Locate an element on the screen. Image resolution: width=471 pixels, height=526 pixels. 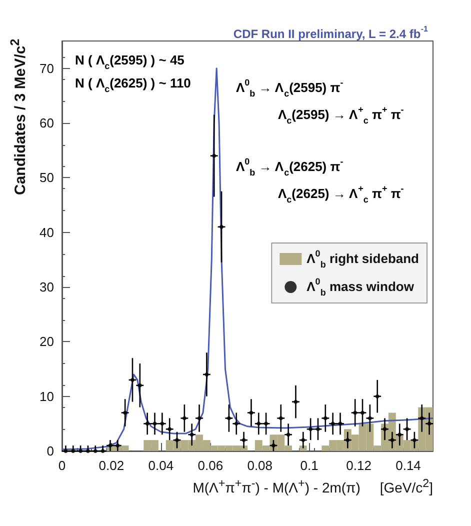
y-tick-label: 30 is located at coordinates (47, 287).